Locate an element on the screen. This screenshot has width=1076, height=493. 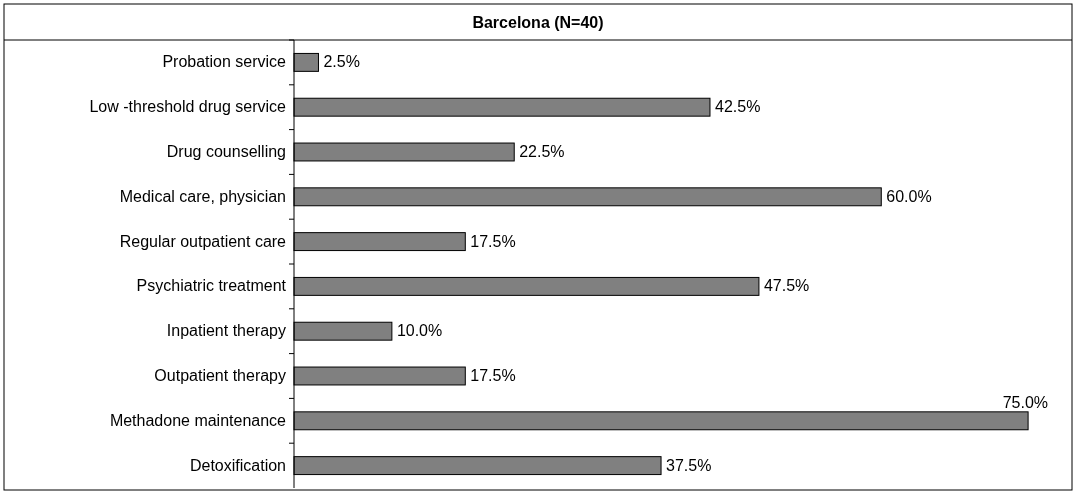
y-tick-label: Detoxification is located at coordinates (237, 465).